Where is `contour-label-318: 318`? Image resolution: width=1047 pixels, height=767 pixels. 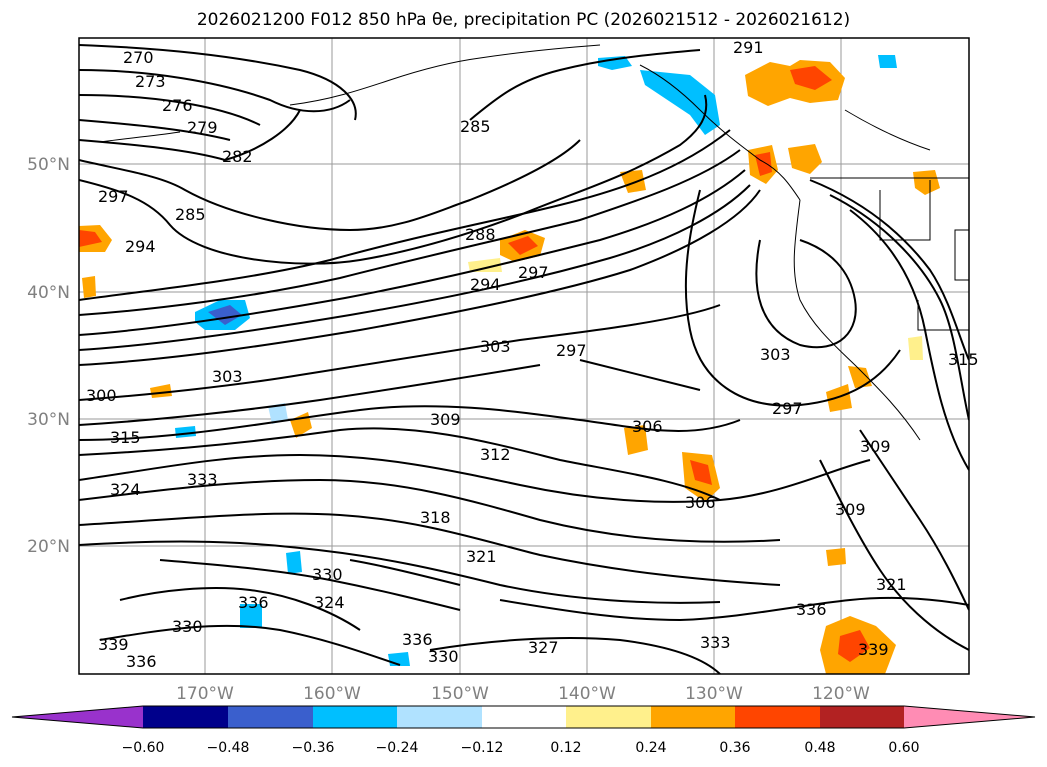
contour-label-318: 318 is located at coordinates (435, 517).